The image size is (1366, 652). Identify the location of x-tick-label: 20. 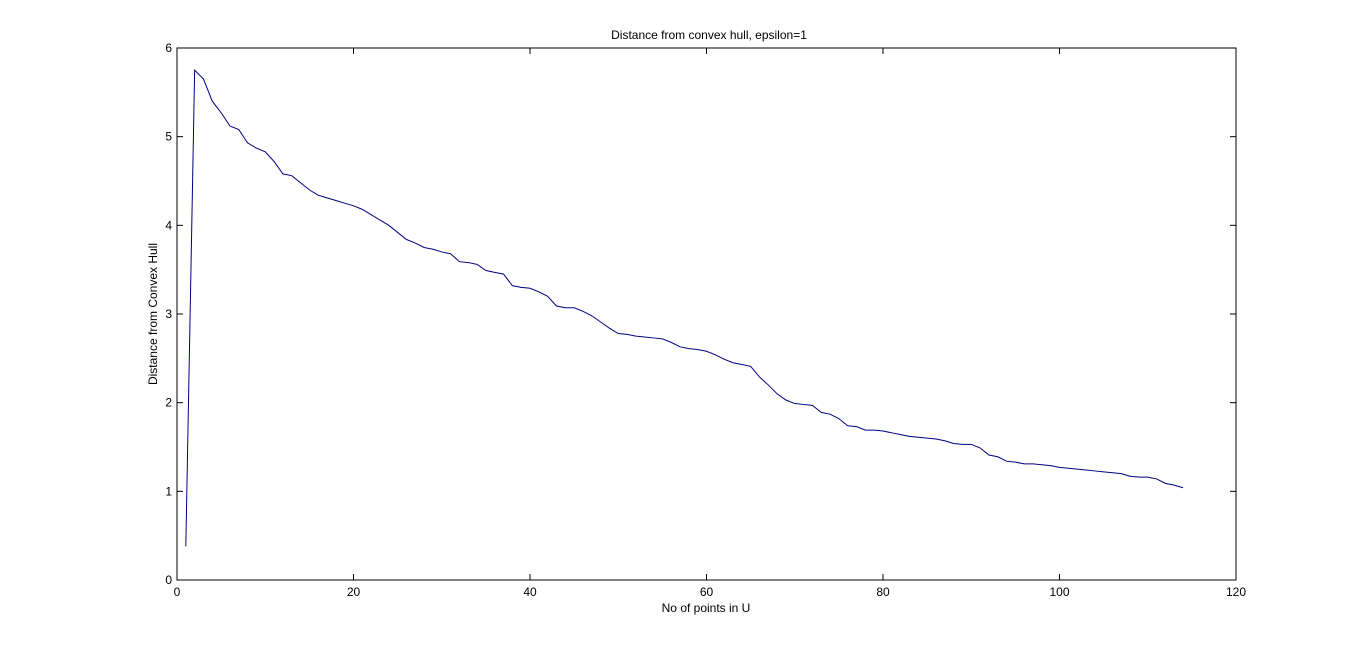
(354, 592).